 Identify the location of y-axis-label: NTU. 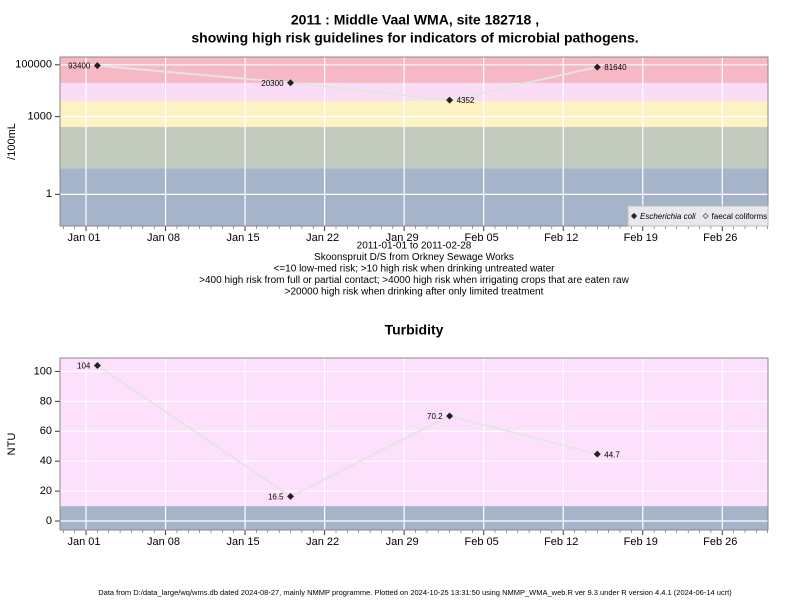
(12, 444).